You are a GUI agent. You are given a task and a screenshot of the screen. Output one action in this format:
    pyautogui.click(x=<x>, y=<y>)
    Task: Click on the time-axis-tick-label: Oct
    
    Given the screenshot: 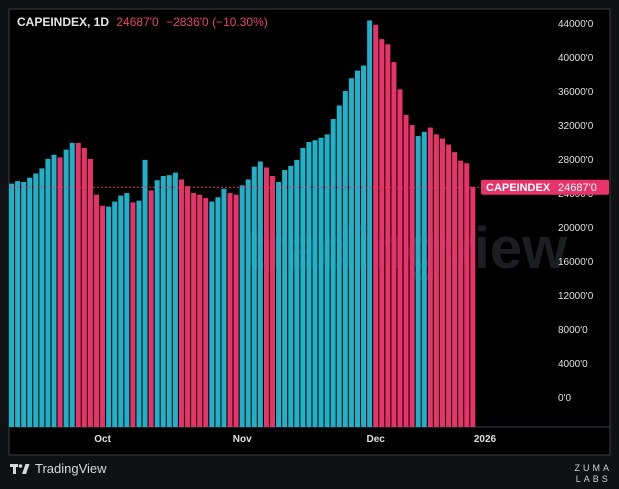 What is the action you would take?
    pyautogui.click(x=102, y=439)
    